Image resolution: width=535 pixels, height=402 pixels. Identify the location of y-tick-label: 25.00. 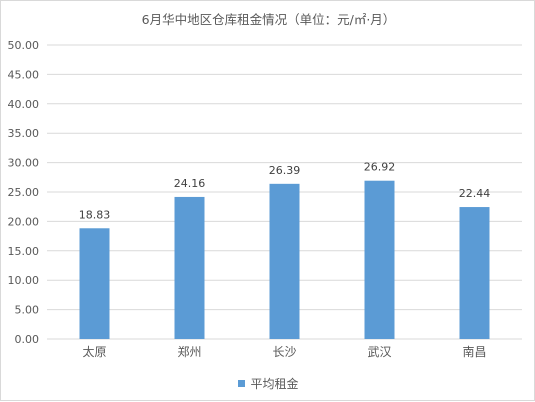
(24, 192).